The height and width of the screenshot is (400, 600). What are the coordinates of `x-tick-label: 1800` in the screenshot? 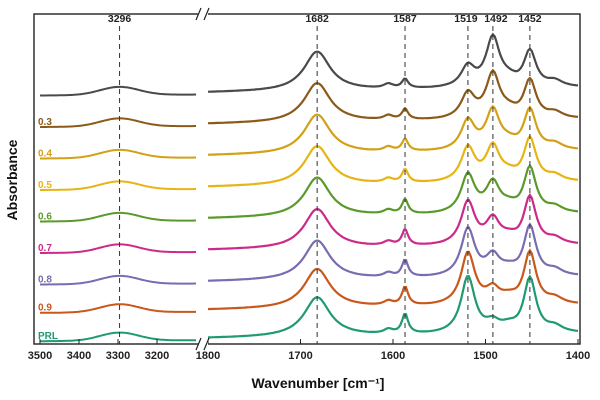 It's located at (208, 356).